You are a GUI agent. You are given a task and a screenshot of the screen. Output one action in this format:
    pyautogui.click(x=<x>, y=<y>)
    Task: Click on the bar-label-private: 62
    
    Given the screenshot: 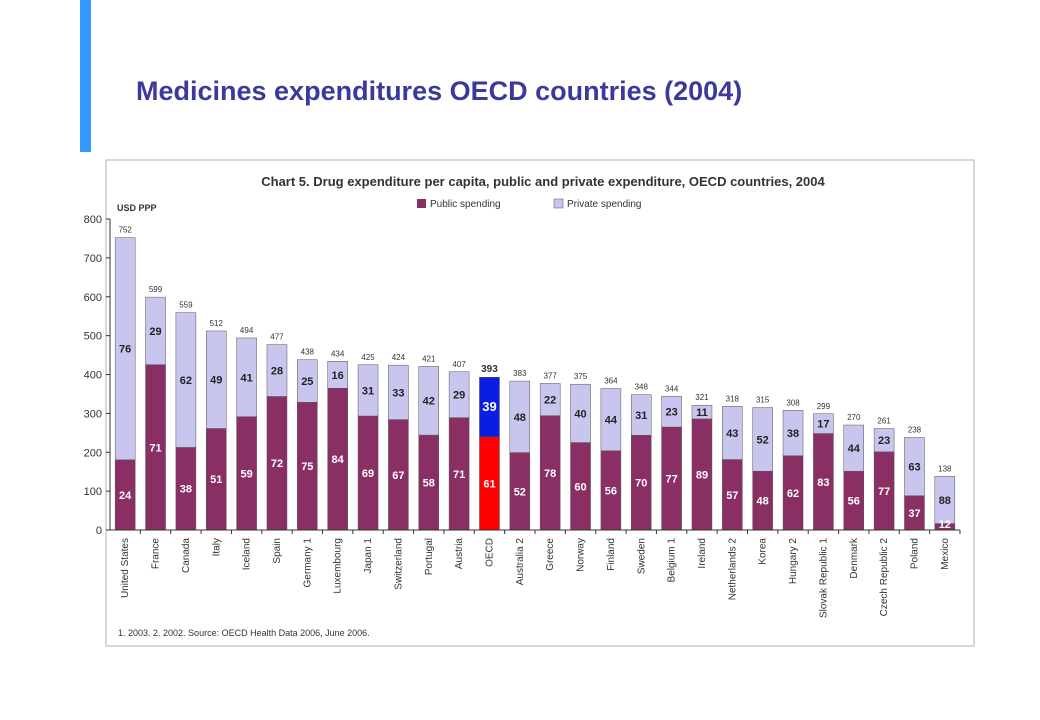 What is the action you would take?
    pyautogui.click(x=186, y=381)
    